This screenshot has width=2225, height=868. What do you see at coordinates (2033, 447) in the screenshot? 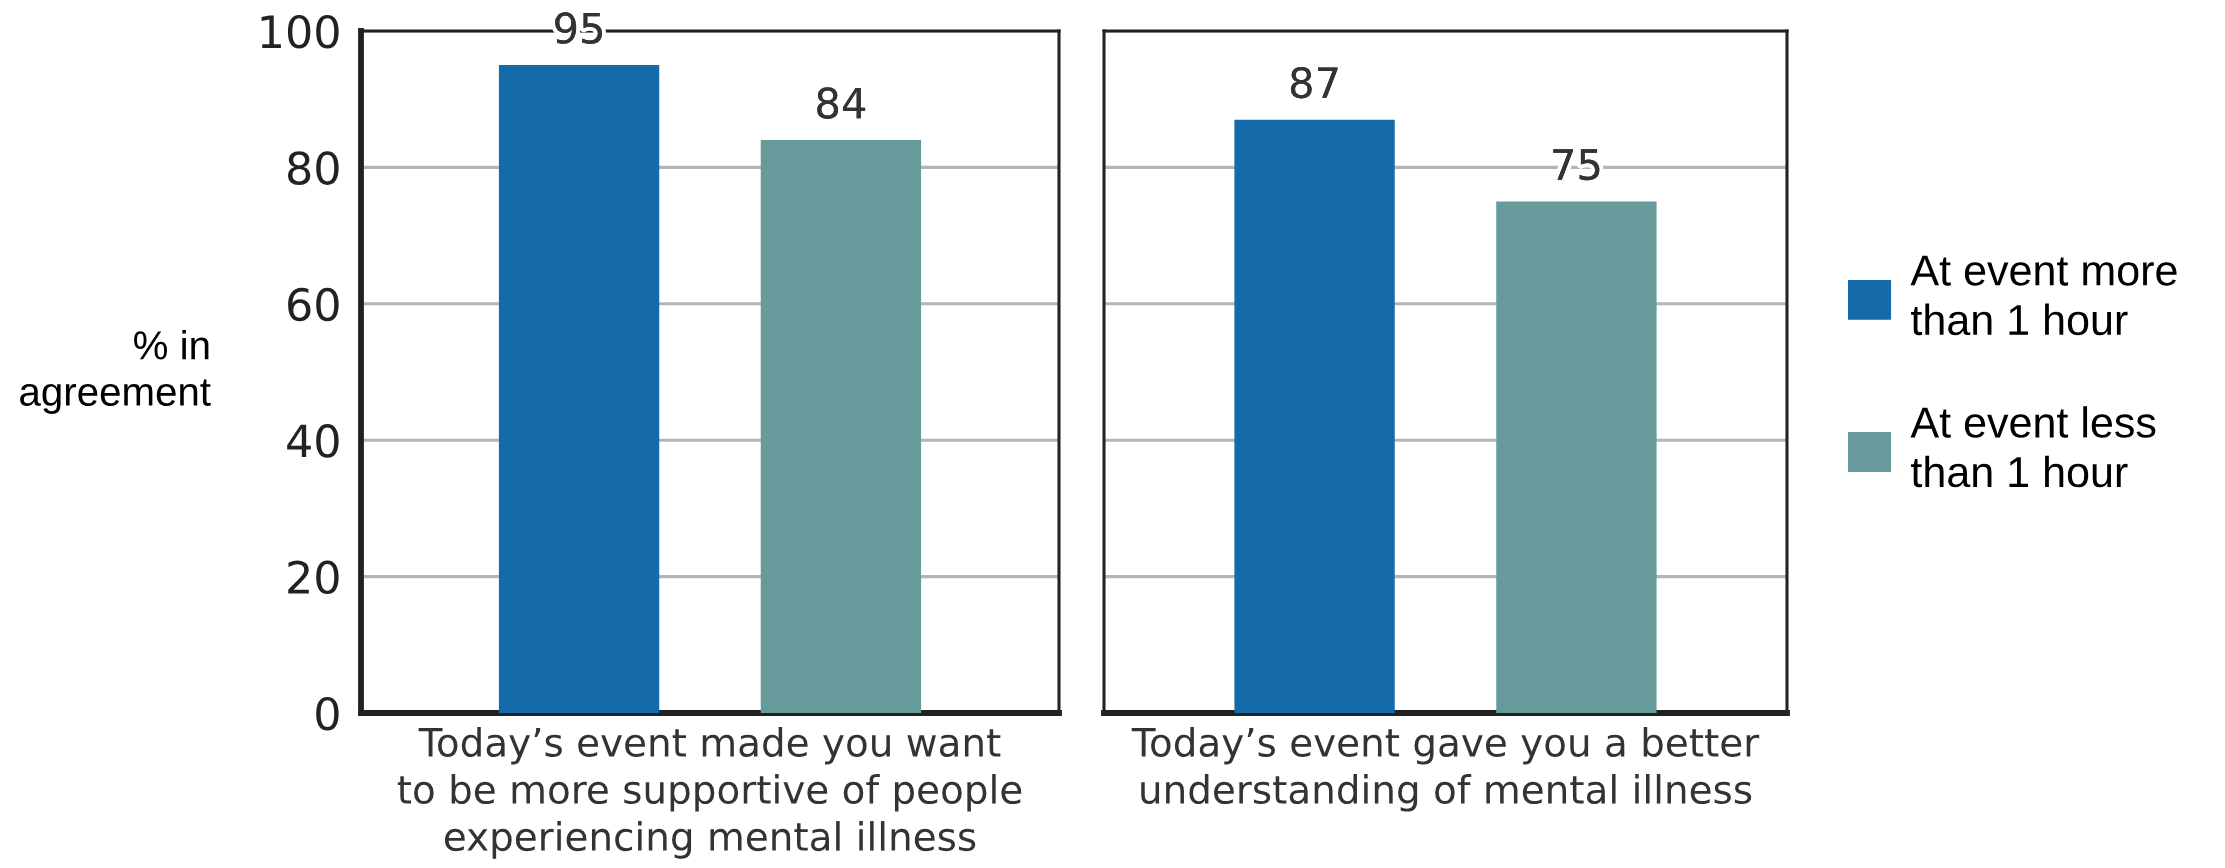
I see `legend-label: At event less than 1 hour` at bounding box center [2033, 447].